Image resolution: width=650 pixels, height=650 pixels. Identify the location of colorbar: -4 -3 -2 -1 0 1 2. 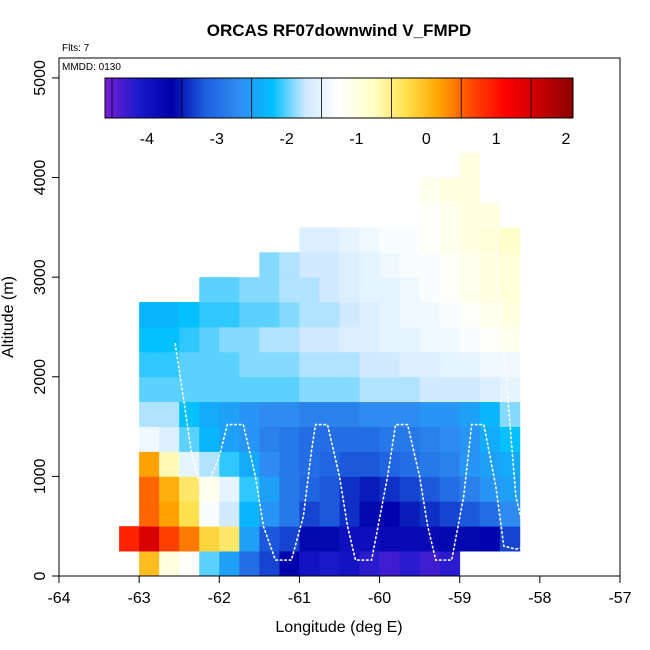
(339, 112).